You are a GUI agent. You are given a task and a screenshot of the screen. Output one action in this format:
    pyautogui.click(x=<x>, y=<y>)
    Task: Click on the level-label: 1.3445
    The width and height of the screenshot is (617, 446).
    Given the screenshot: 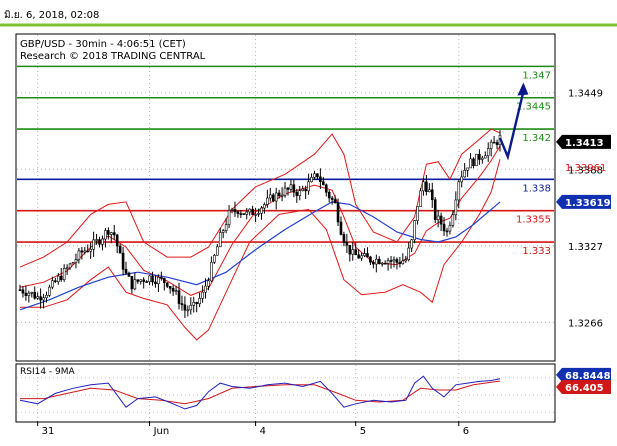 What is the action you would take?
    pyautogui.click(x=533, y=107)
    